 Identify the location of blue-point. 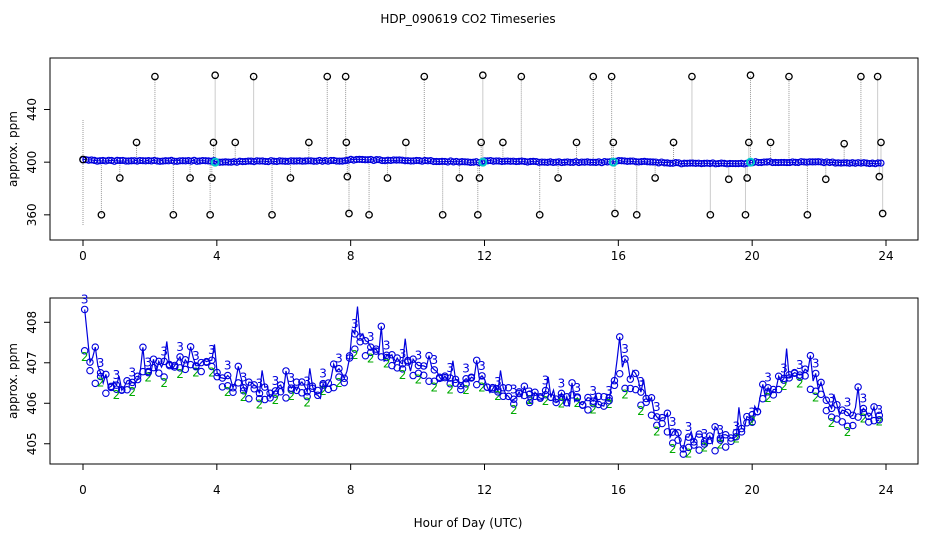
(878, 163).